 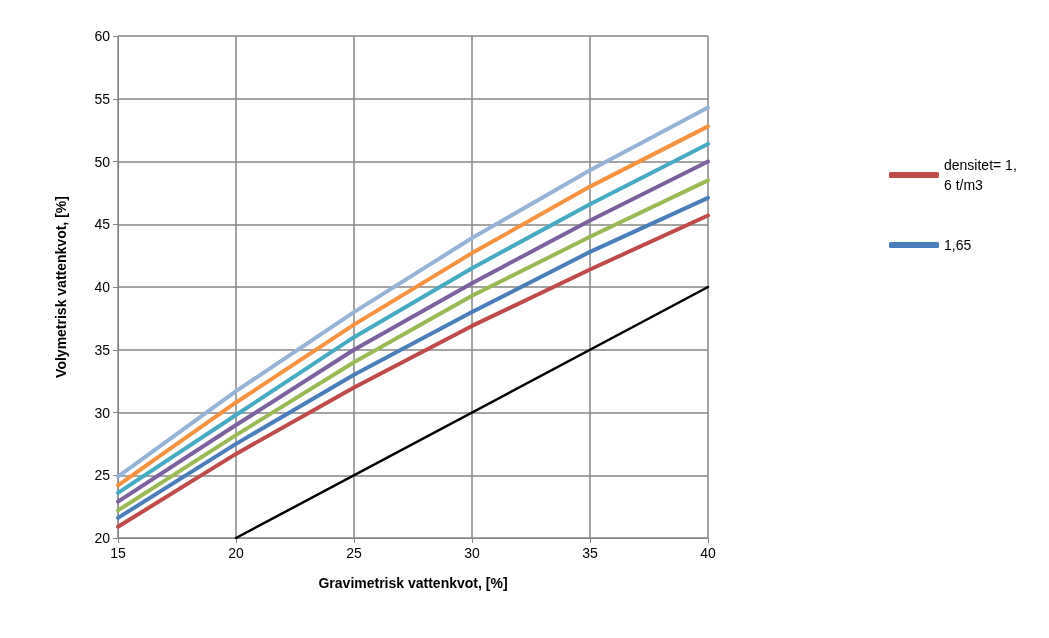 I want to click on x-tick-label: 35, so click(x=590, y=553).